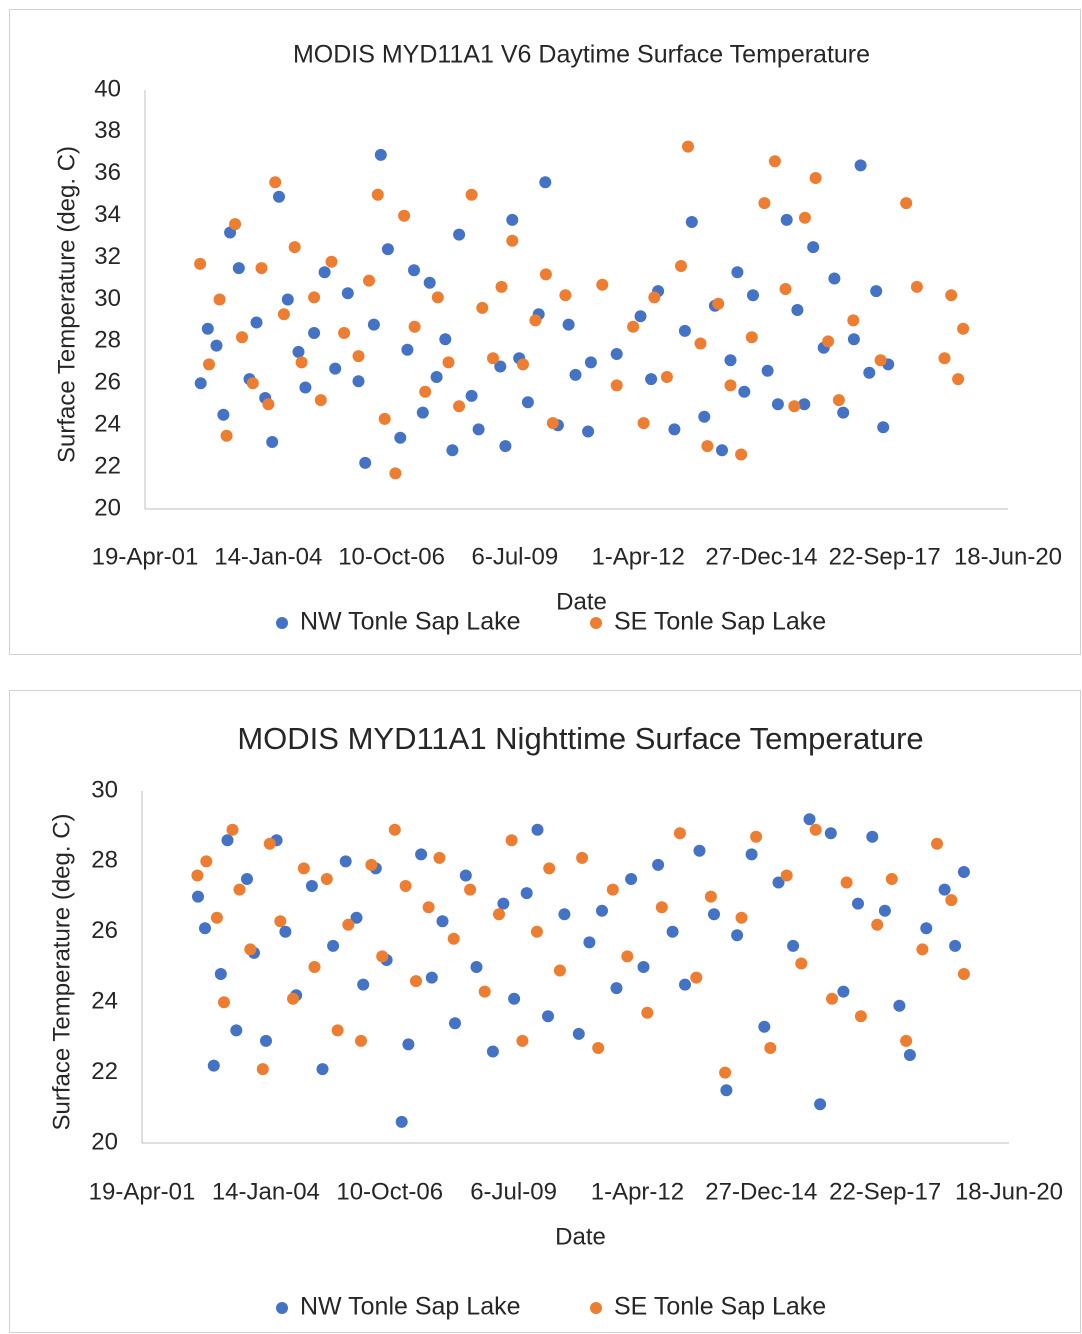 This screenshot has width=1082, height=1334. Describe the element at coordinates (107, 424) in the screenshot. I see `day-y-tick-label: 24` at that location.